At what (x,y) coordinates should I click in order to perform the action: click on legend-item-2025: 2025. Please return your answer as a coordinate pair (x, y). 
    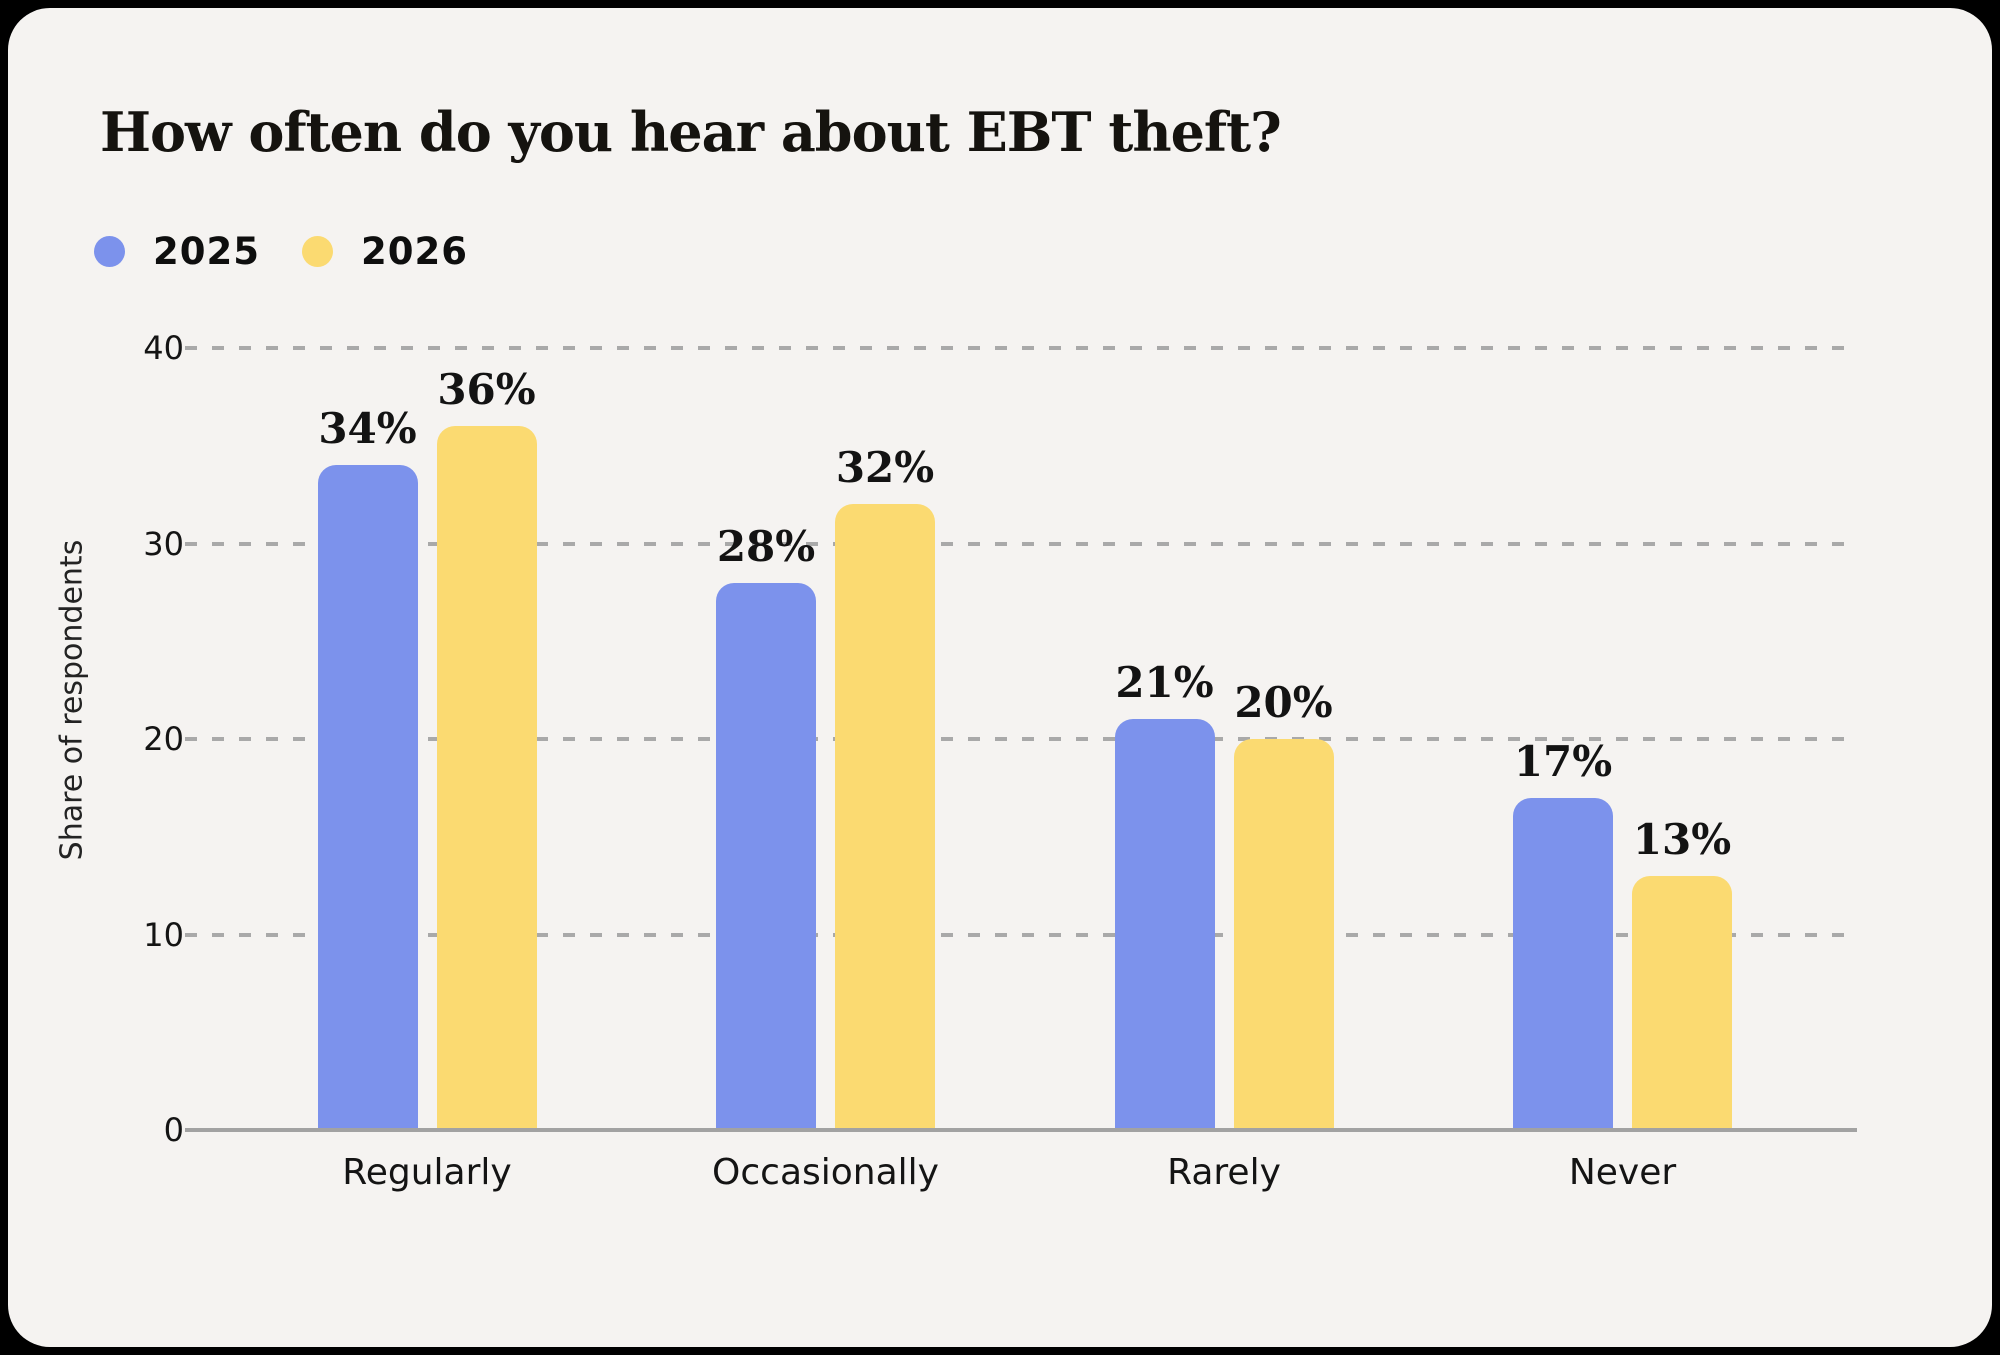
    Looking at the image, I should click on (177, 251).